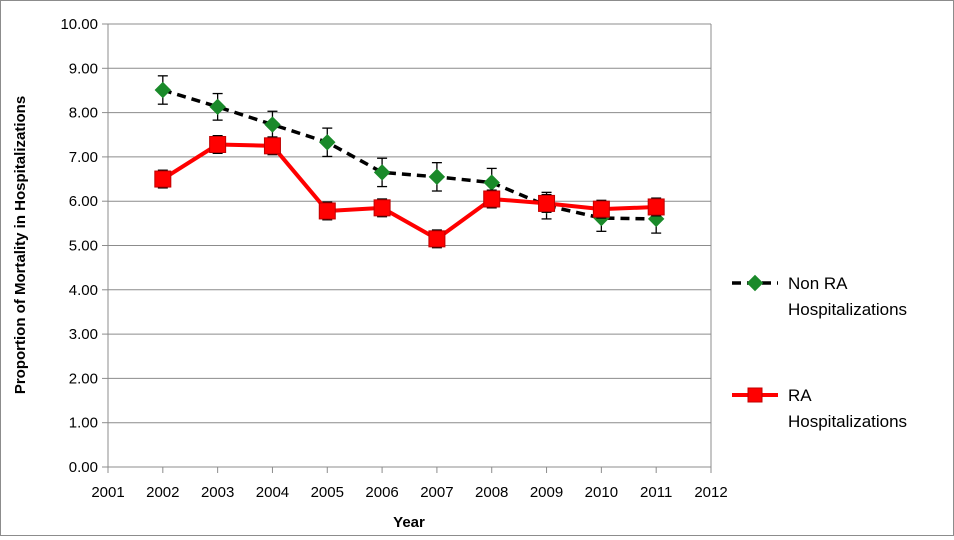  Describe the element at coordinates (327, 492) in the screenshot. I see `x-tick-label: 2005` at that location.